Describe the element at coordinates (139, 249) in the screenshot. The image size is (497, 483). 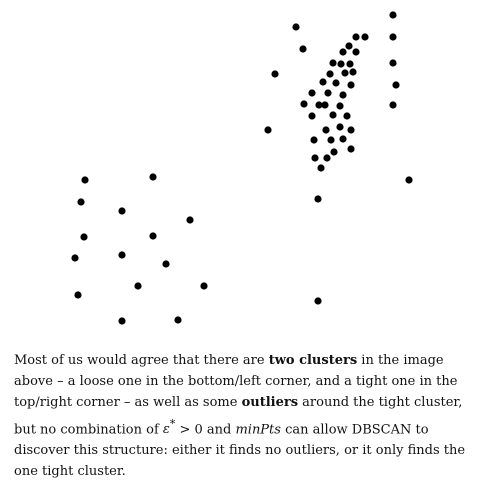
I see `loose-cluster` at that location.